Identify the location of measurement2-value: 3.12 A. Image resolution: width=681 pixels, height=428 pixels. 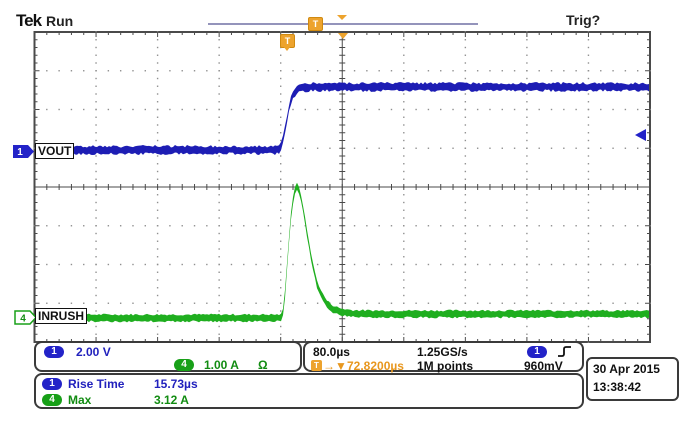
(171, 400).